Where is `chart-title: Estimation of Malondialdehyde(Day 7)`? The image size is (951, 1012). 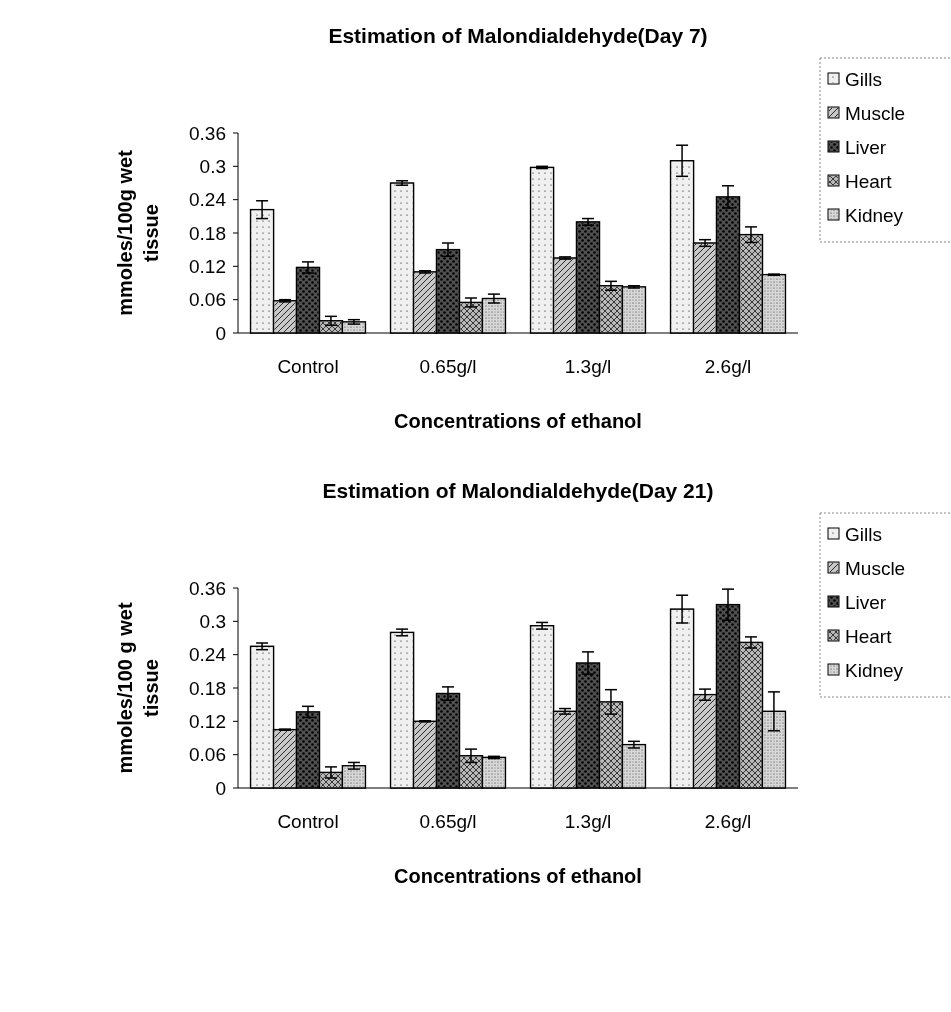
chart-title: Estimation of Malondialdehyde(Day 7) is located at coordinates (518, 35).